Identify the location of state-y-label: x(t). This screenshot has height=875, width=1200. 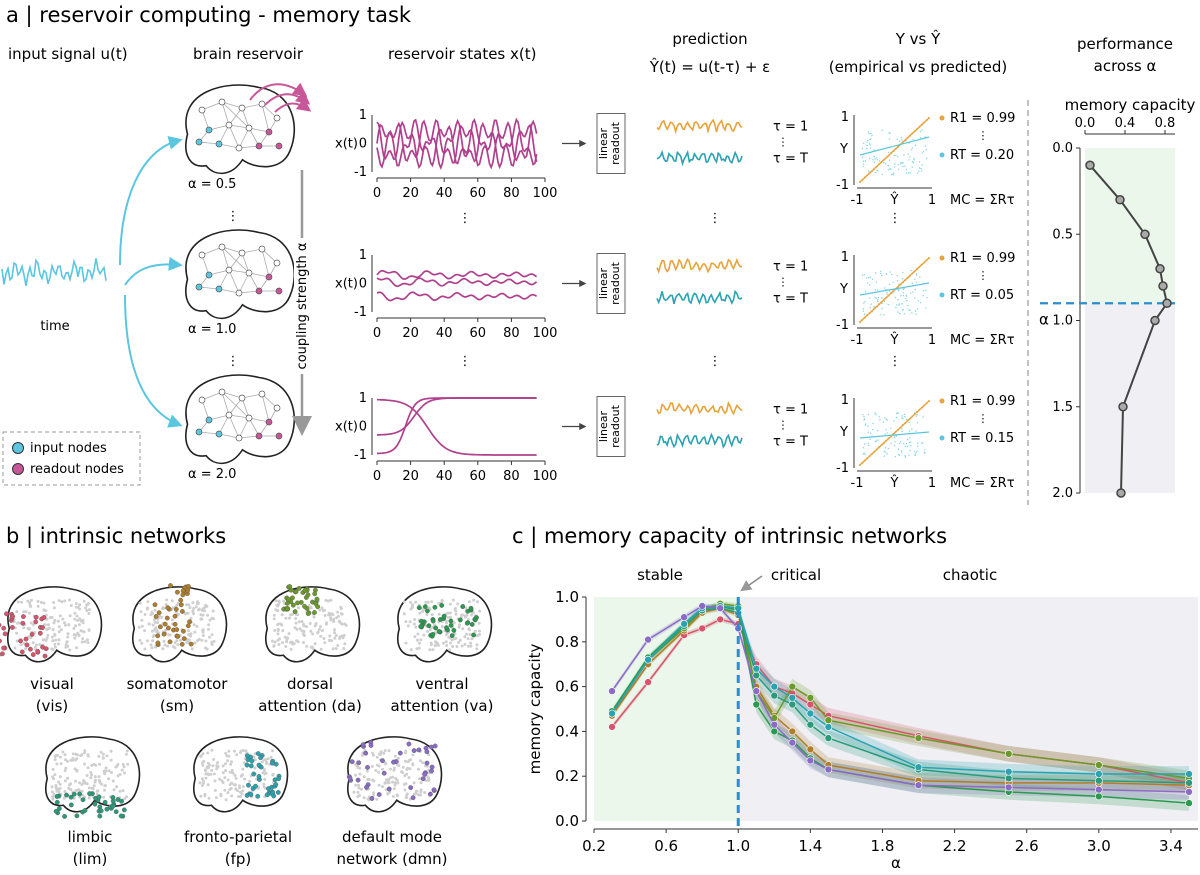
(346, 144).